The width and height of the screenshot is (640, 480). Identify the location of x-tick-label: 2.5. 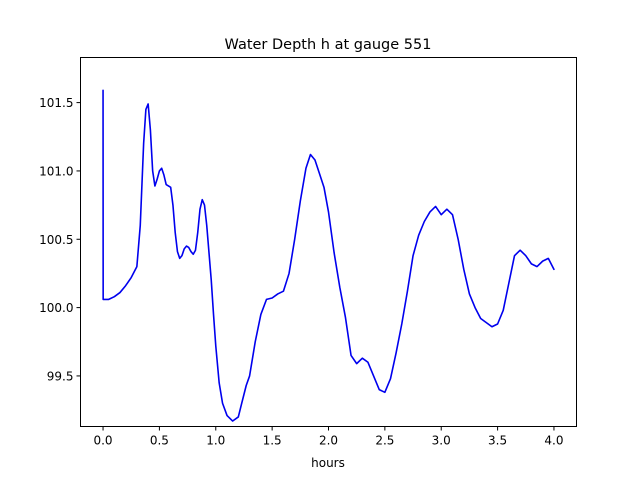
(384, 441).